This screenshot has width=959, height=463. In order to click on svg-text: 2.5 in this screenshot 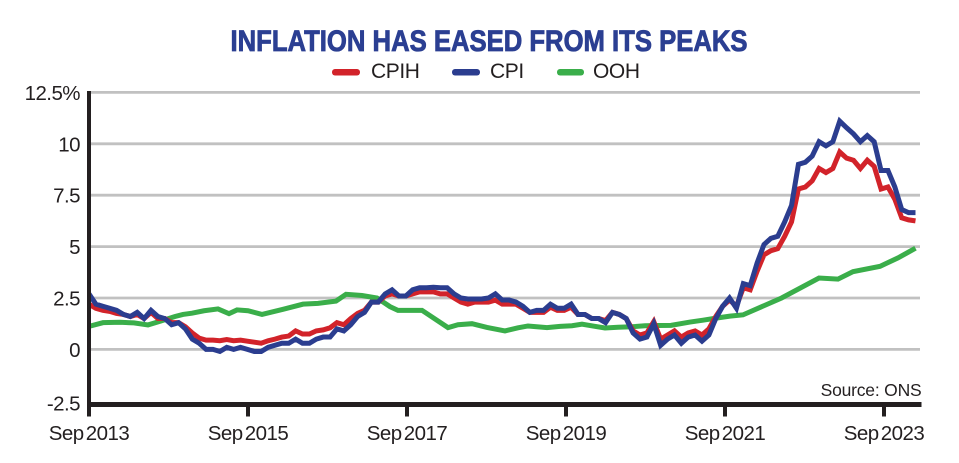, I will do `click(66, 299)`.